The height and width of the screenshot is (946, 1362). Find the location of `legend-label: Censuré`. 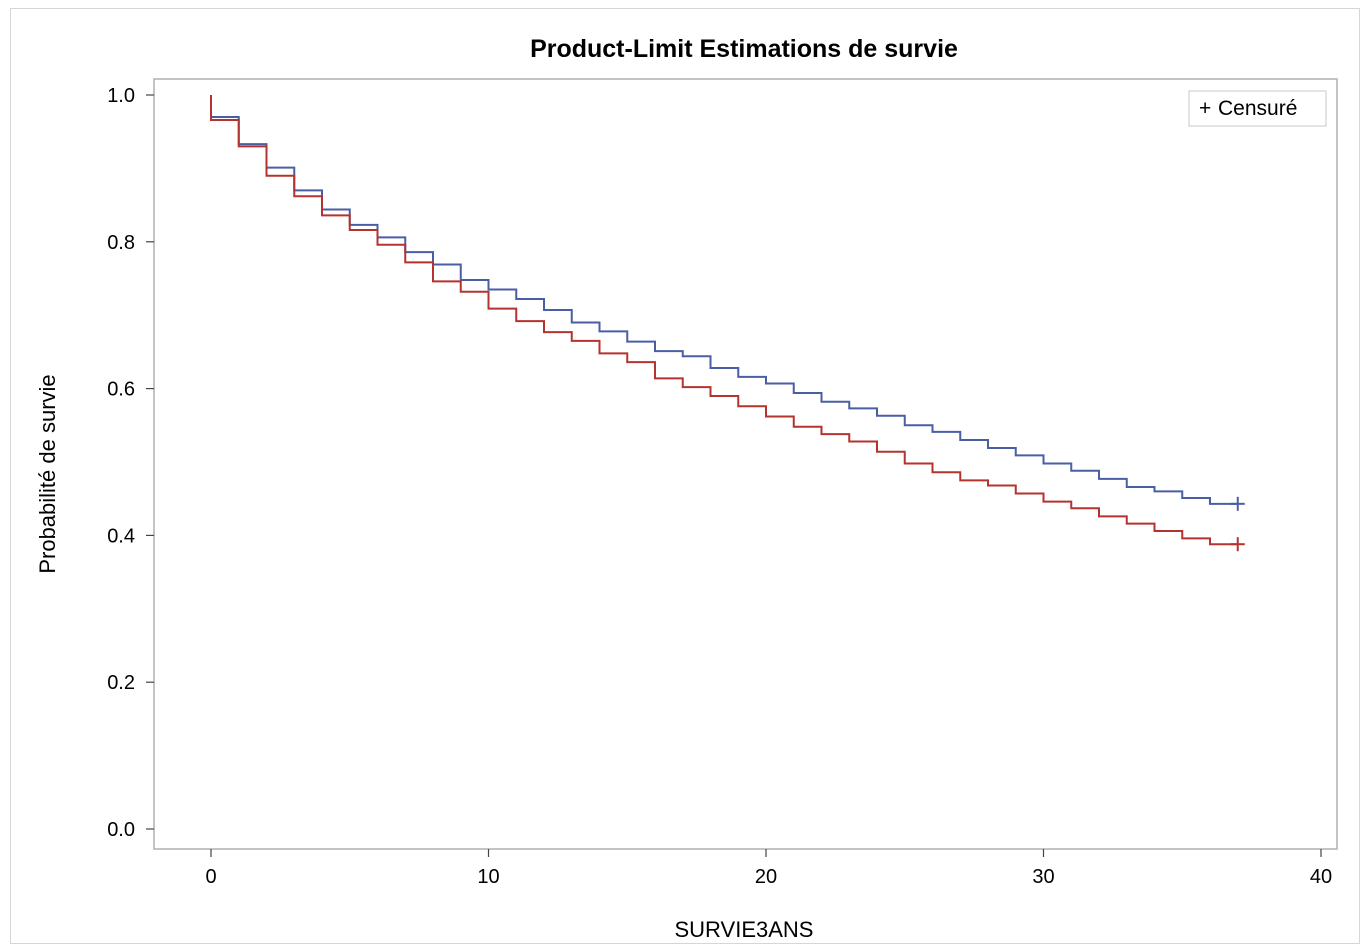

legend-label: Censuré is located at coordinates (1257, 108).